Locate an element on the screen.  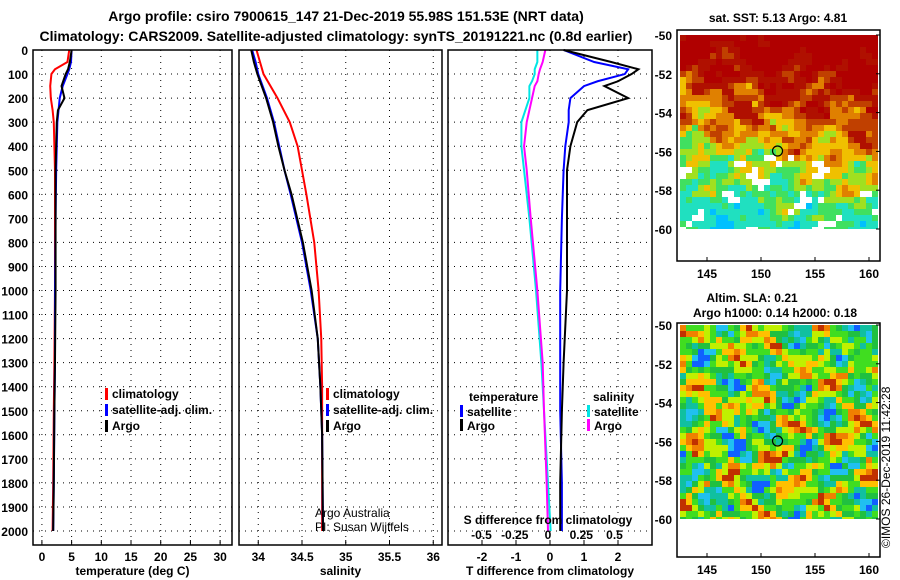
x-tick-label: 34 is located at coordinates (259, 557).